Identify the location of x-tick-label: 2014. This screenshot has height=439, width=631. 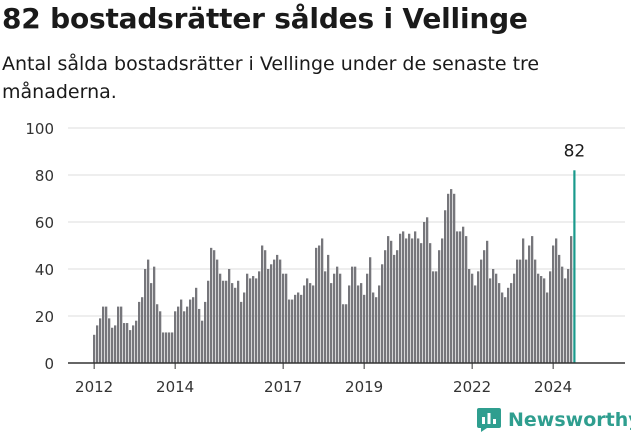
(175, 387).